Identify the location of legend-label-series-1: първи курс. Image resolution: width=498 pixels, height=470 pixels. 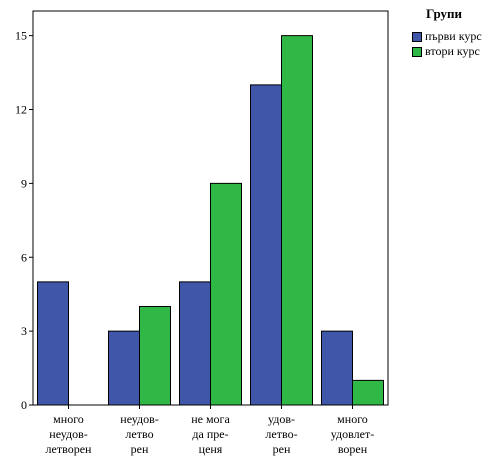
(453, 36).